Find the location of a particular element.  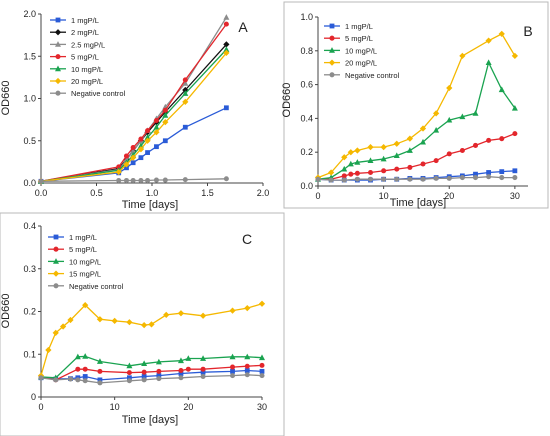

panel-b-y-tick-label: 0.2 is located at coordinates (306, 152).